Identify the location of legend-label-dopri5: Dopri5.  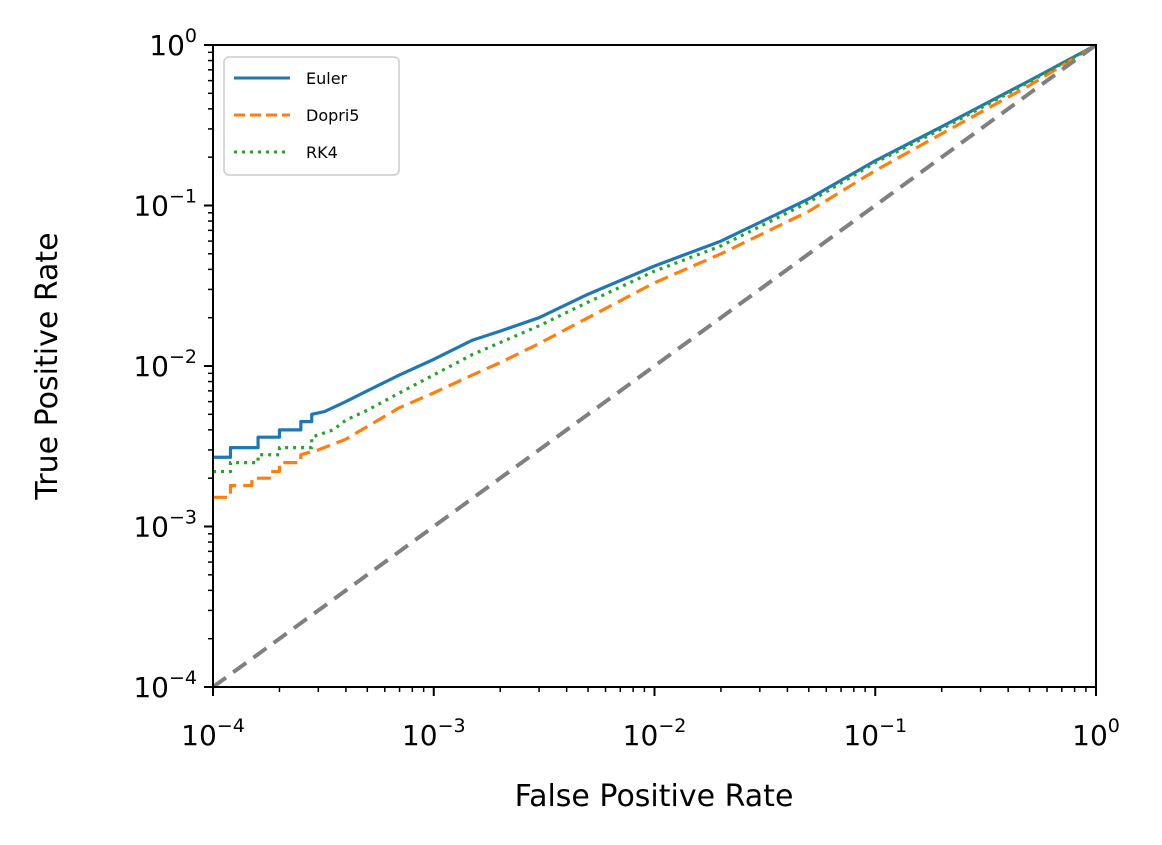
(332, 115).